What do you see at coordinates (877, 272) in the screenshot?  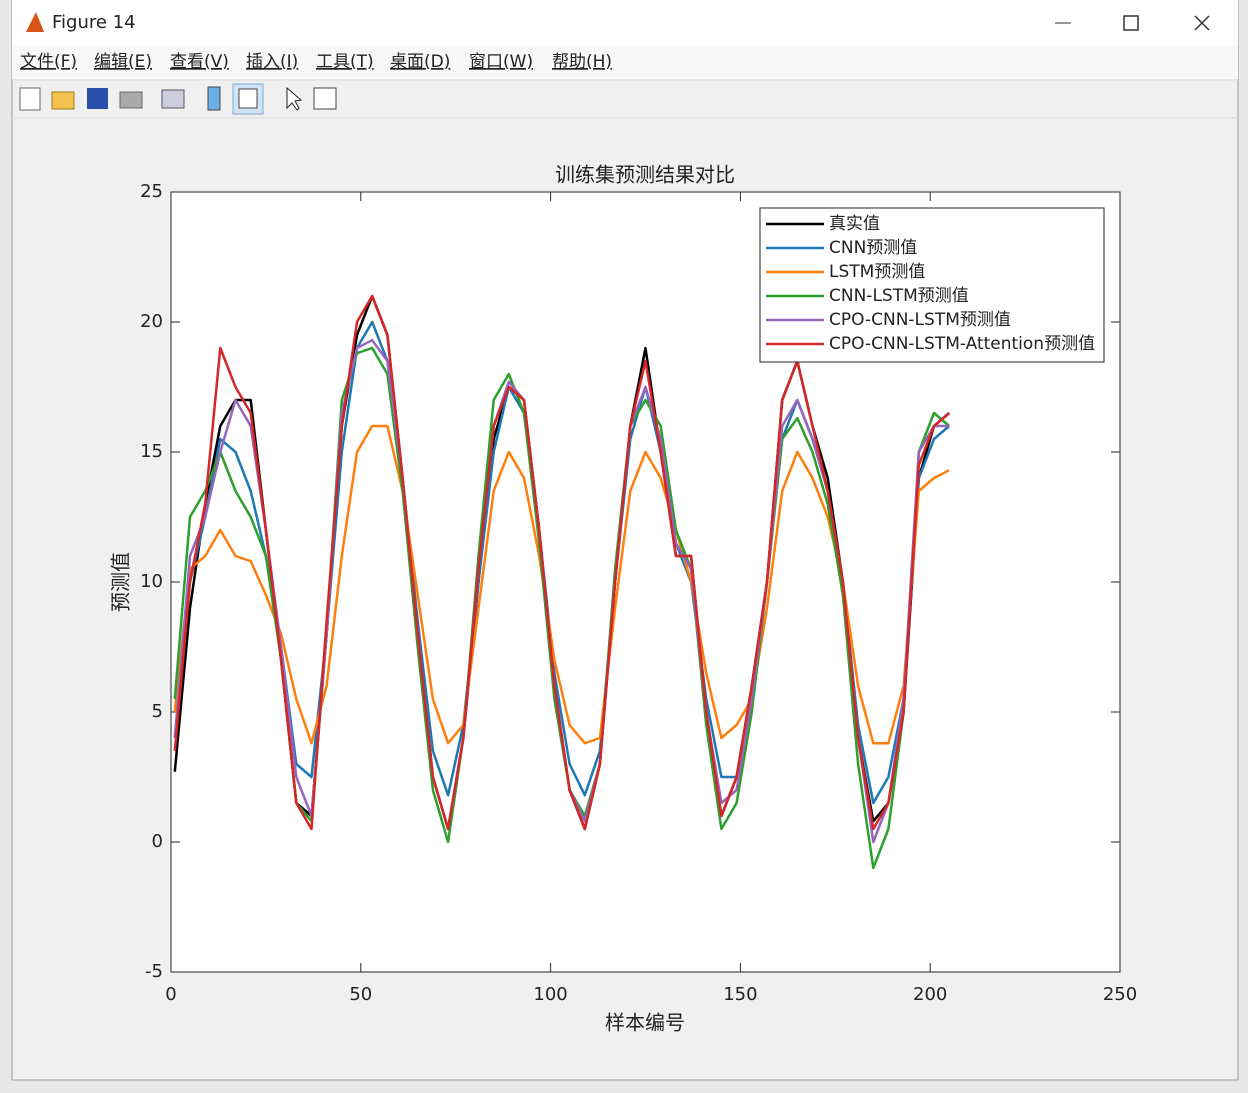 I see `legend-label: LSTM预测值` at bounding box center [877, 272].